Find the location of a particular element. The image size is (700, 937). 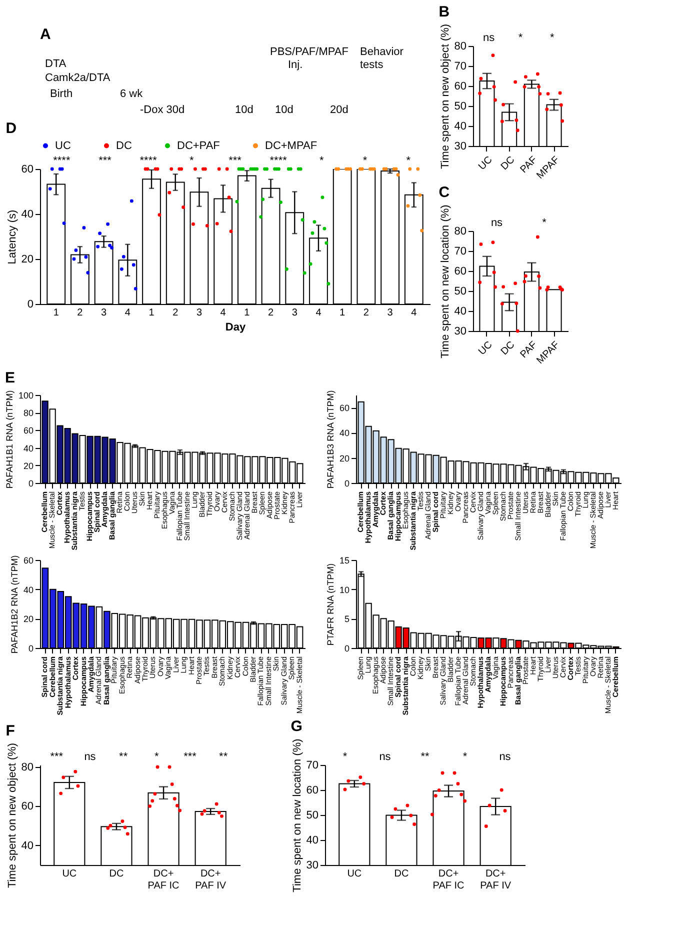

text: DTA is located at coordinates (56, 64).